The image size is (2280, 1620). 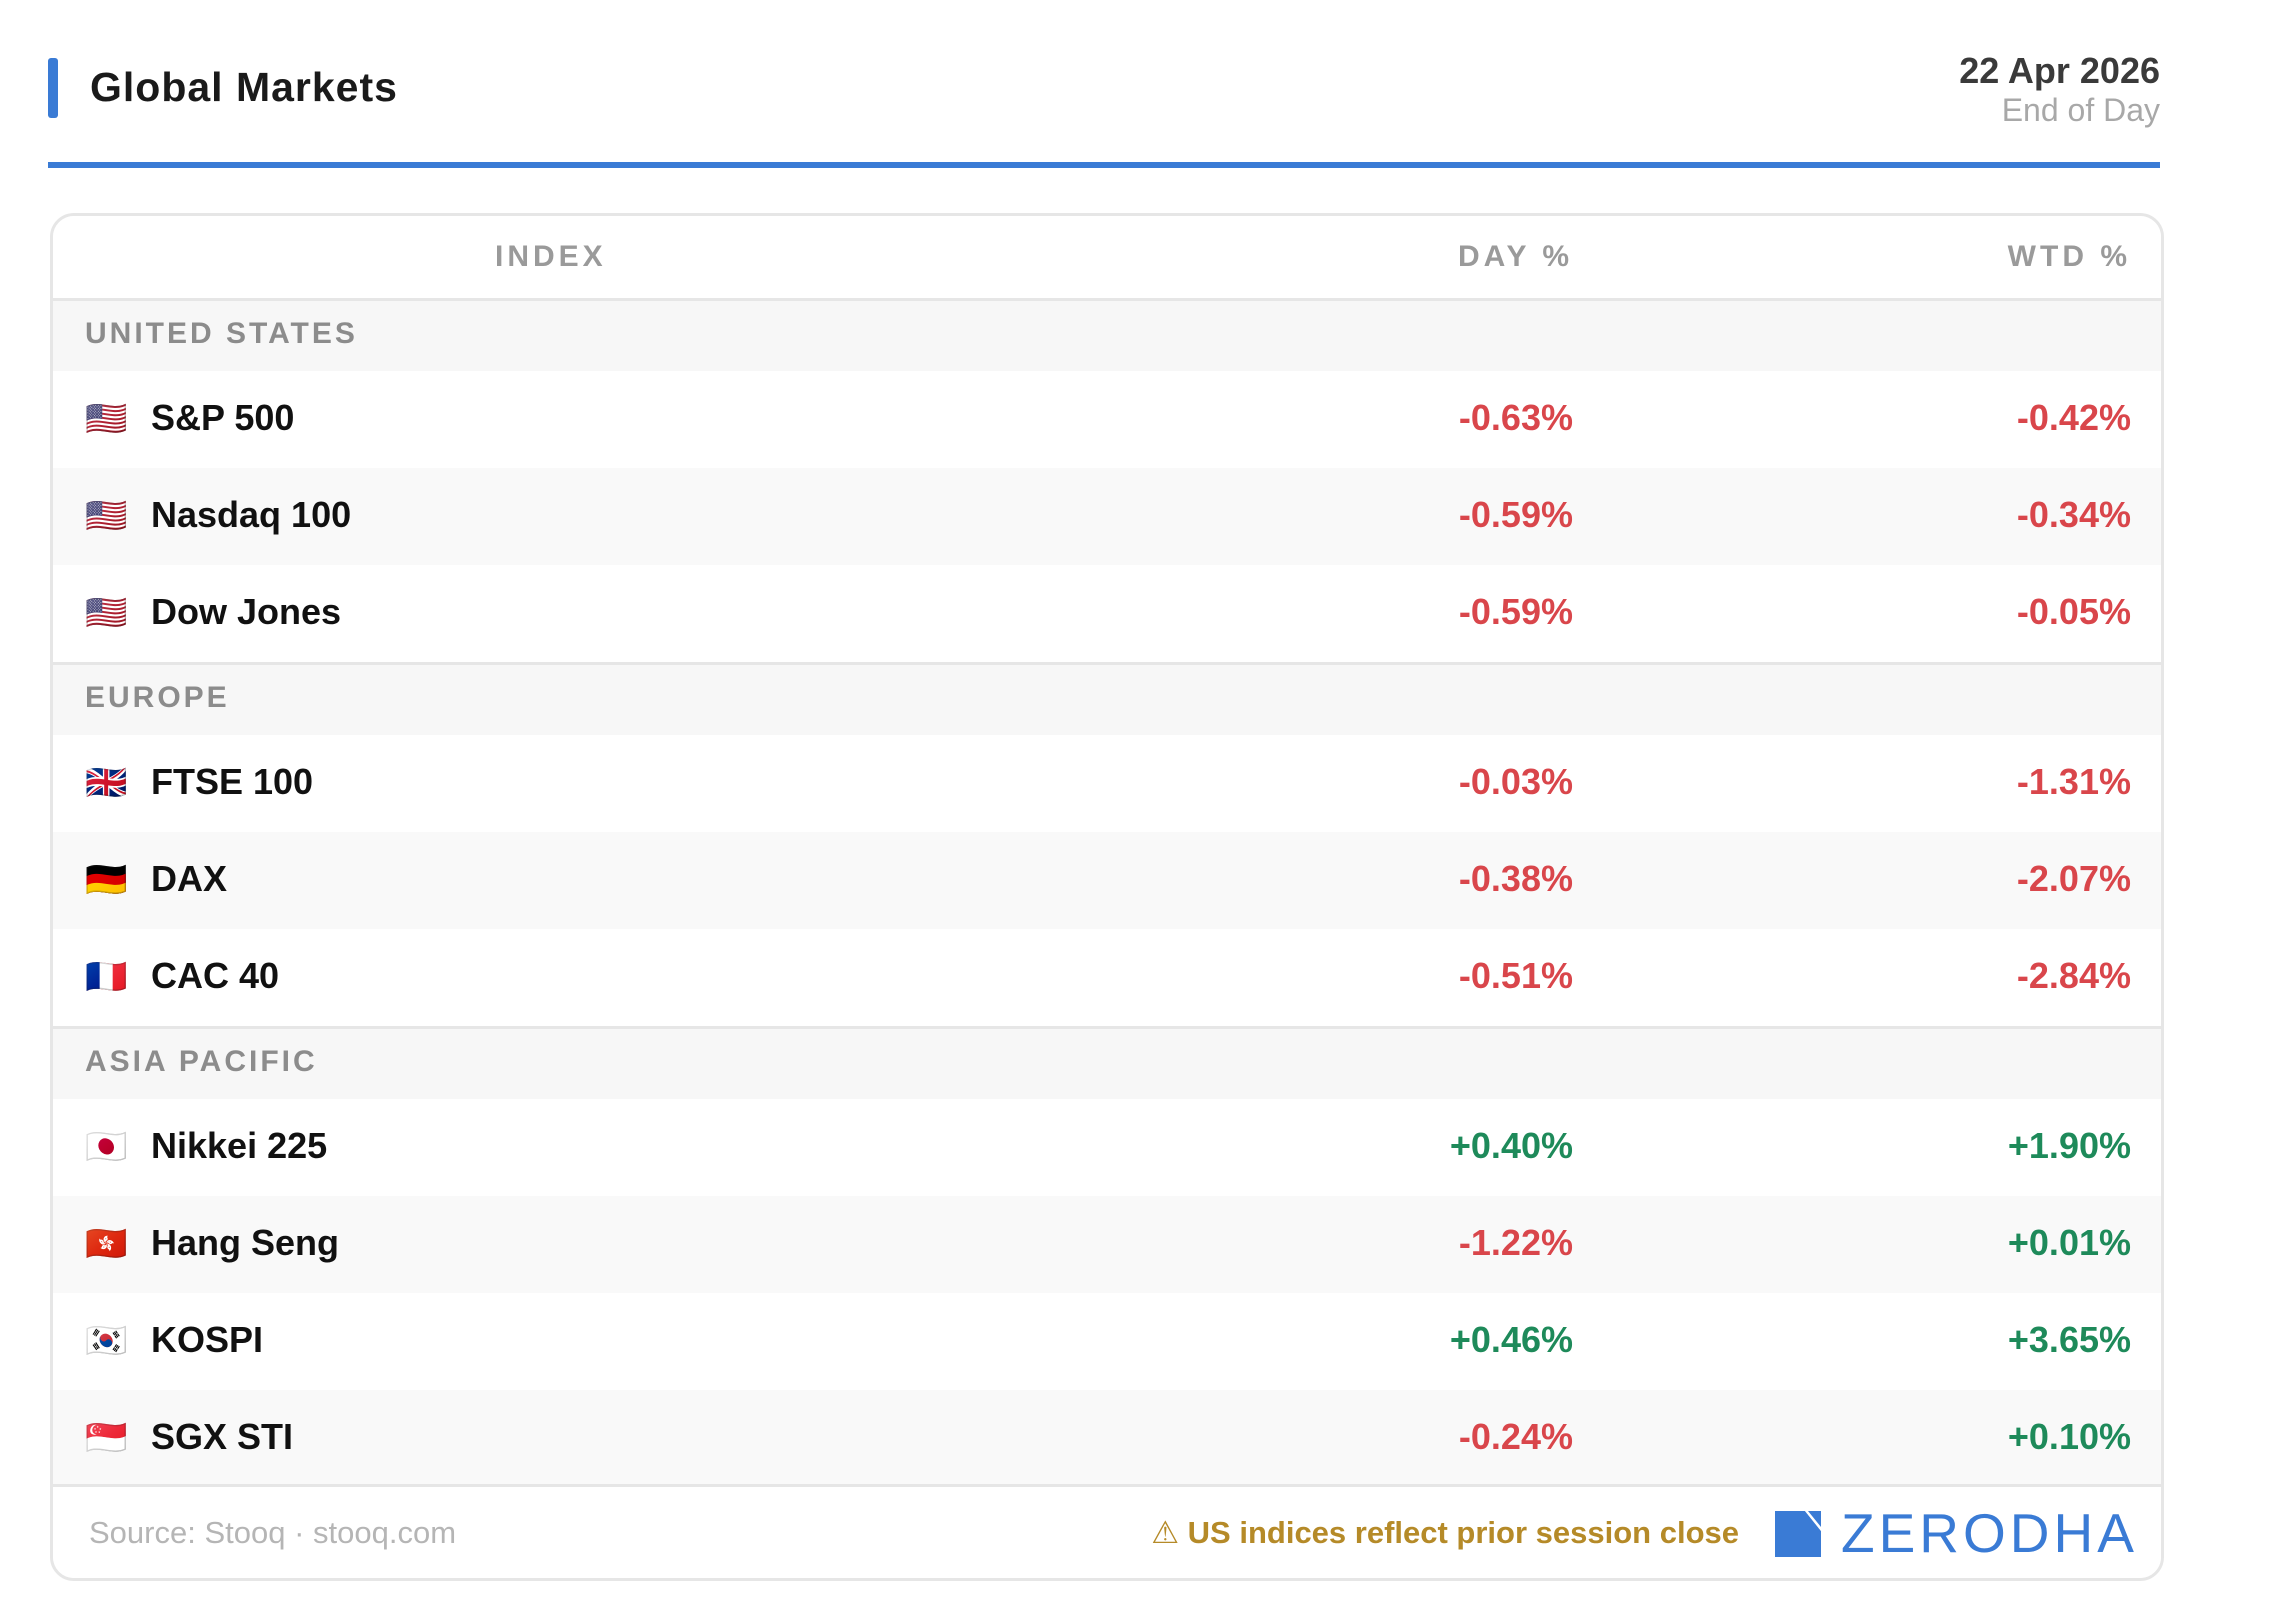 I want to click on table-row: 🇭🇰 Hang Seng -1.22% +0.01%, so click(x=1107, y=1244).